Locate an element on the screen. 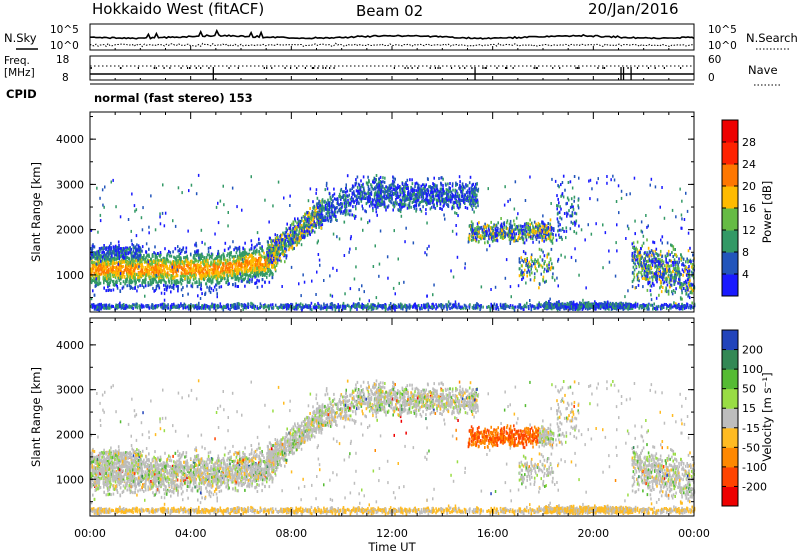 This screenshot has width=800, height=554. colorbar-tick: 20 is located at coordinates (749, 186).